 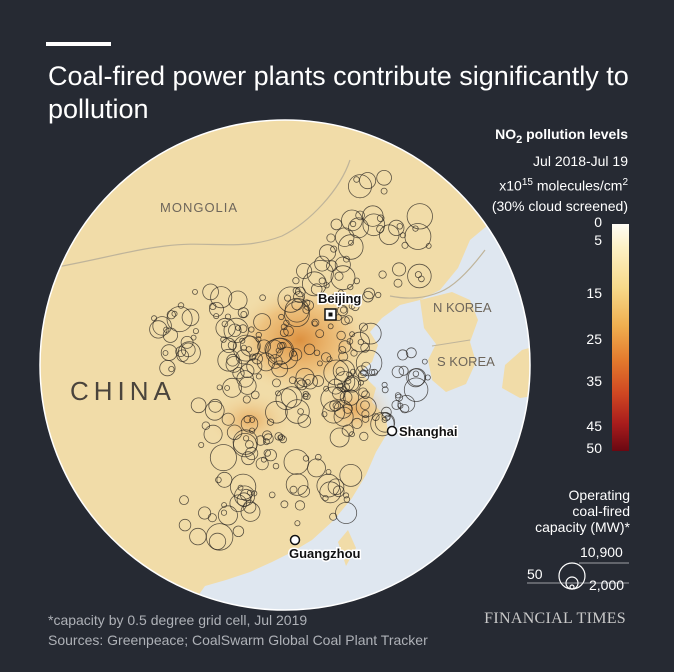 What do you see at coordinates (594, 293) in the screenshot?
I see `scale-tick: 15` at bounding box center [594, 293].